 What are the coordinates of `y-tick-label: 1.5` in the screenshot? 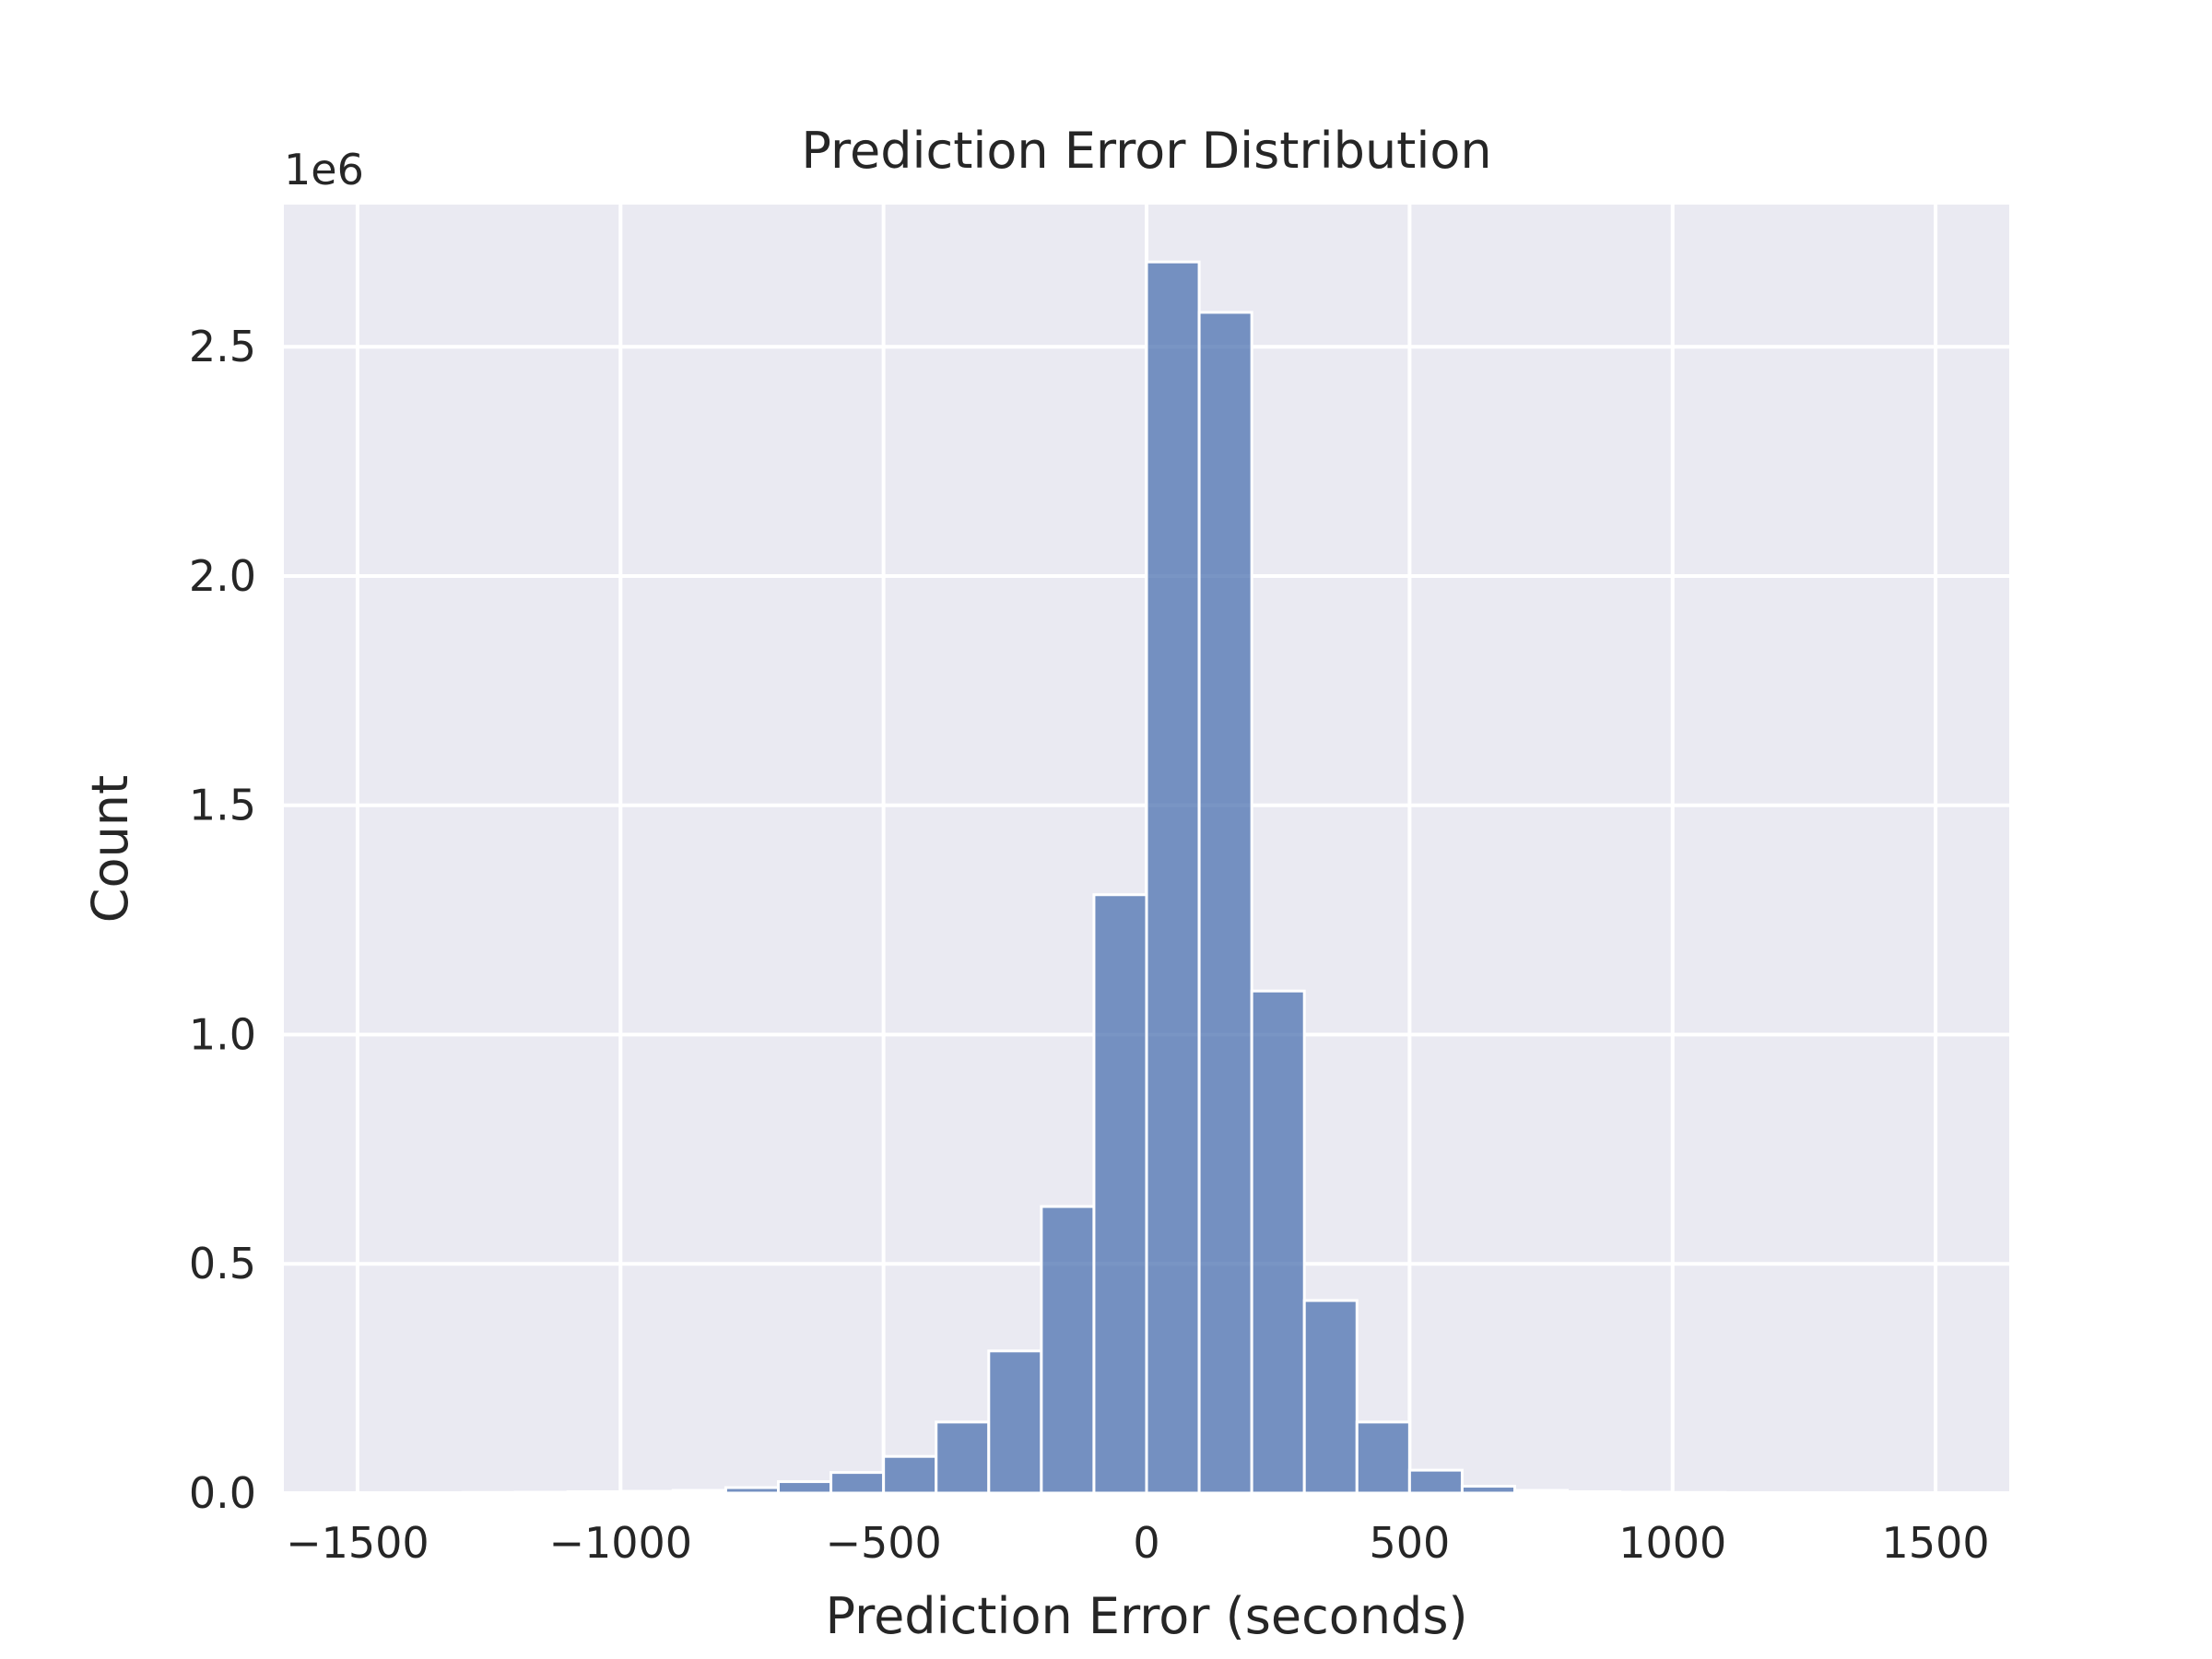 It's located at (222, 805).